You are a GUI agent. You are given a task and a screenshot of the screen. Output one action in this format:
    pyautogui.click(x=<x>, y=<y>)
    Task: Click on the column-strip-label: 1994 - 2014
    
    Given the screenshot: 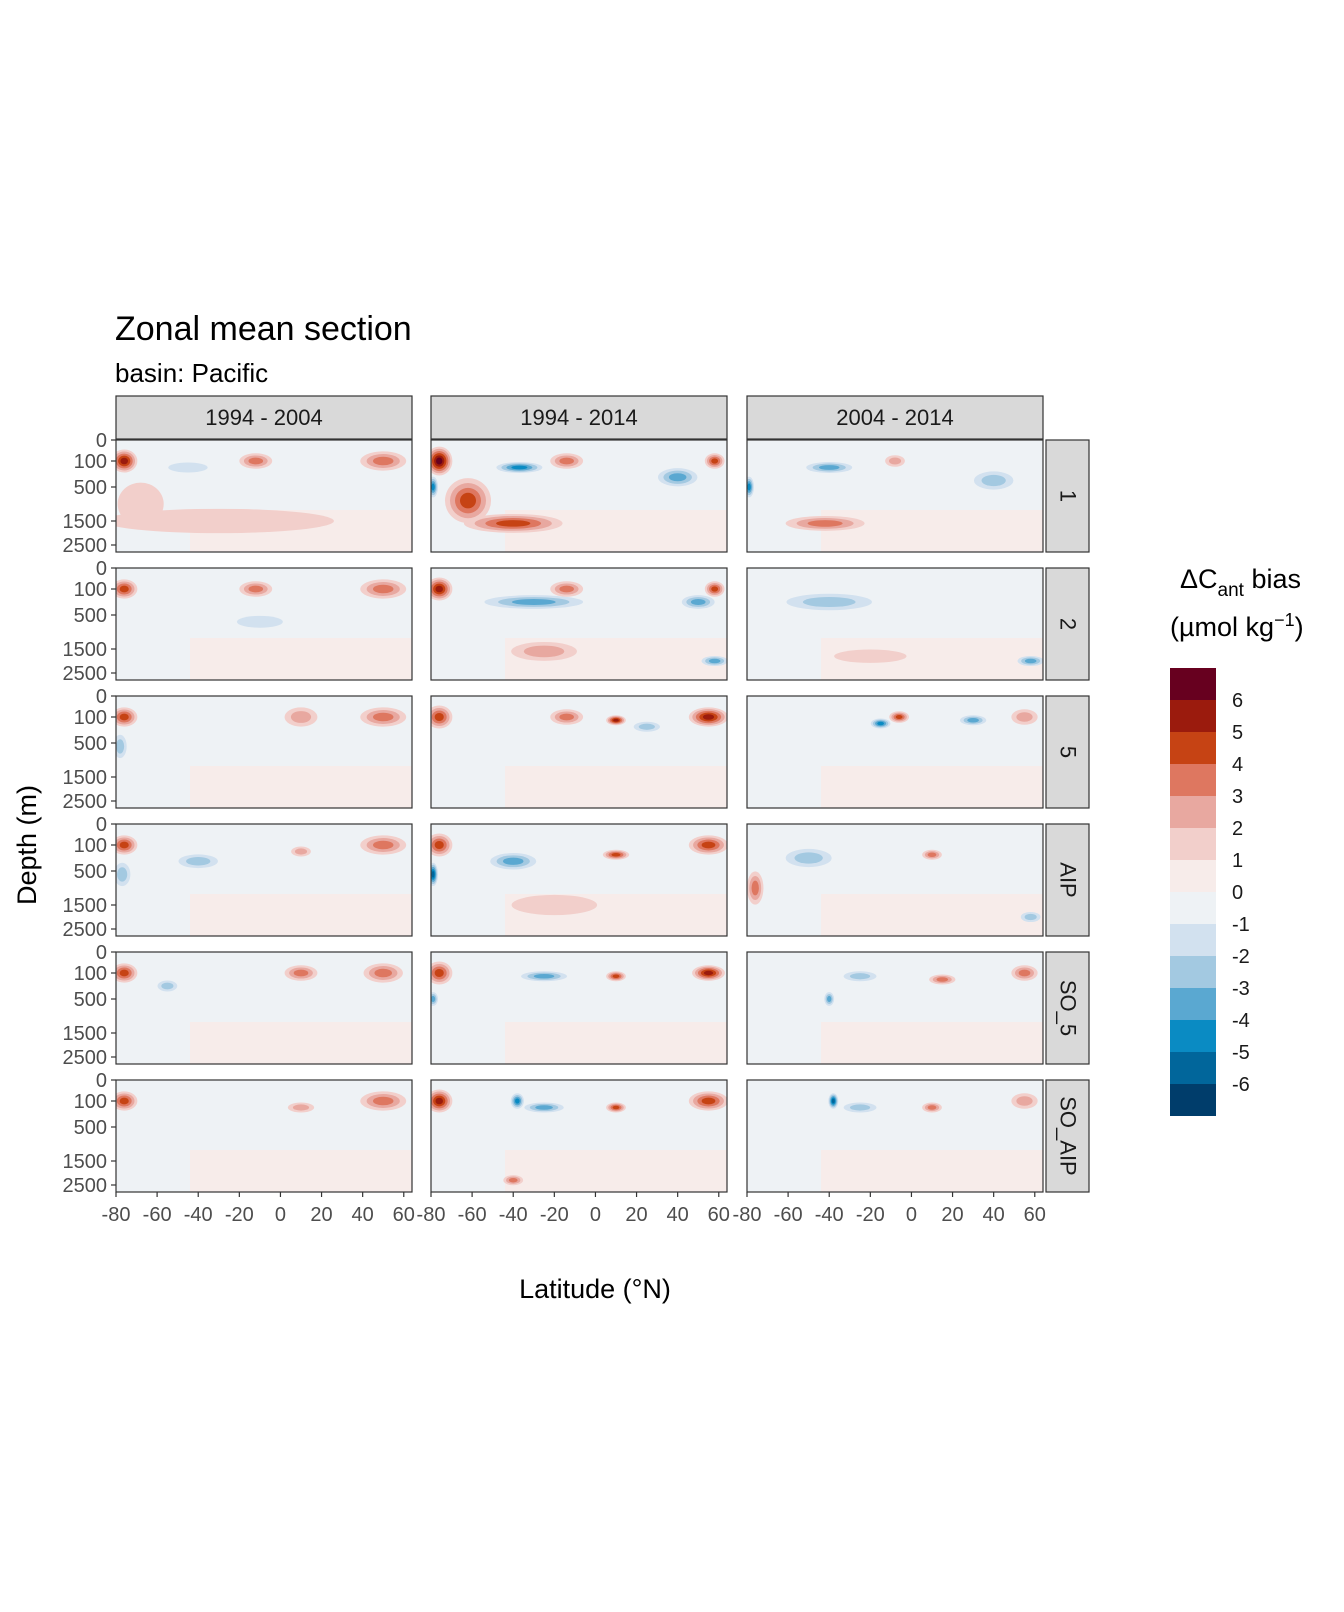 What is the action you would take?
    pyautogui.click(x=578, y=417)
    